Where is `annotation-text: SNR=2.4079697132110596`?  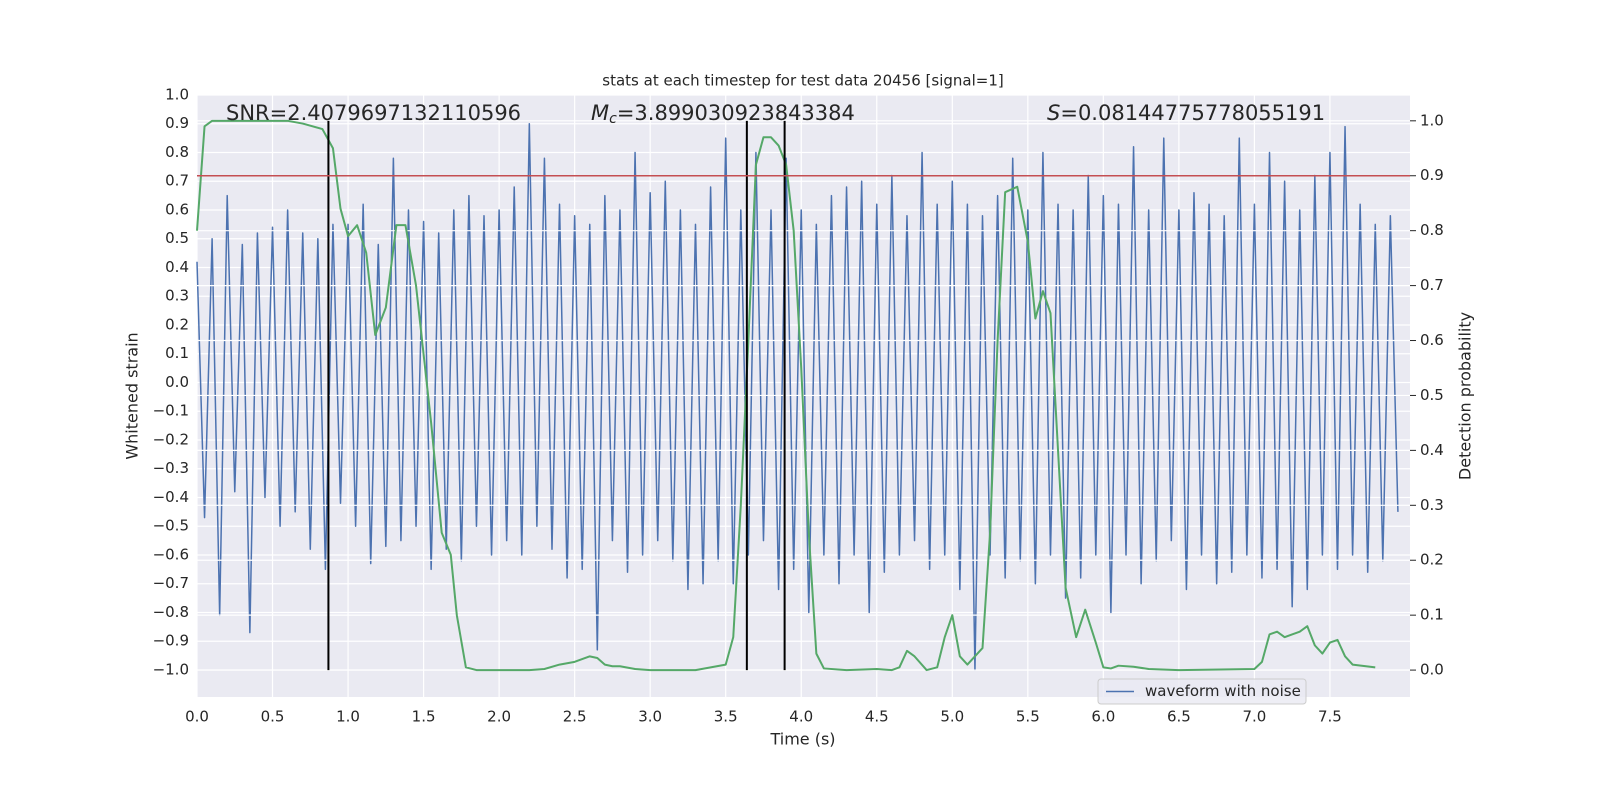 annotation-text: SNR=2.4079697132110596 is located at coordinates (373, 113).